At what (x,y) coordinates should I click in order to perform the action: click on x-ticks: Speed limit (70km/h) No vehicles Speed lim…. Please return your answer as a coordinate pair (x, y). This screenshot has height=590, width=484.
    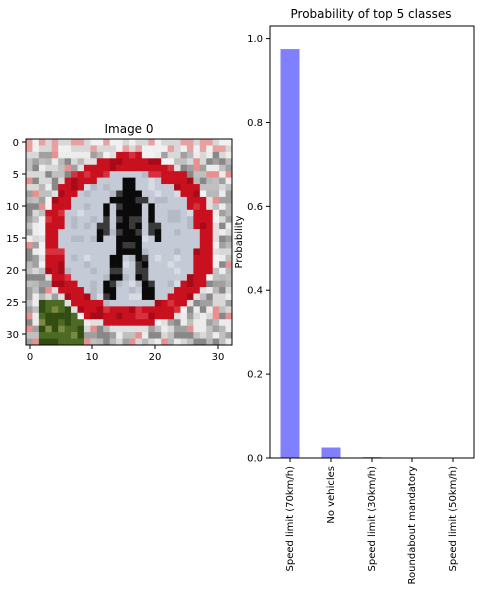
    Looking at the image, I should click on (372, 521).